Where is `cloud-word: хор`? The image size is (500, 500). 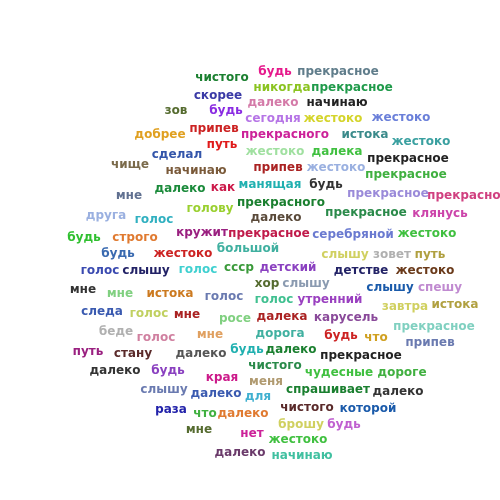
cloud-word: хор is located at coordinates (267, 283).